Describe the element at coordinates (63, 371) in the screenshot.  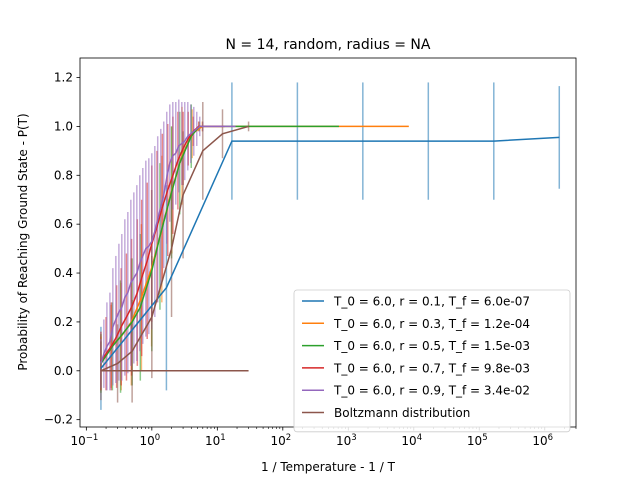
I see `y-tick-label: 0.0` at that location.